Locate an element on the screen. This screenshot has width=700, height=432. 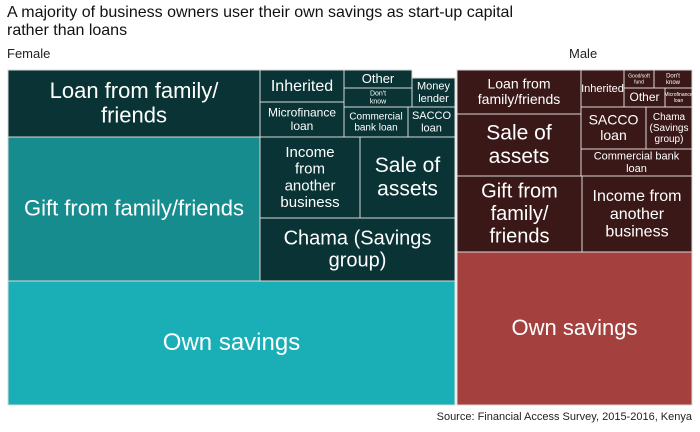
panel-label-male: Male is located at coordinates (583, 53).